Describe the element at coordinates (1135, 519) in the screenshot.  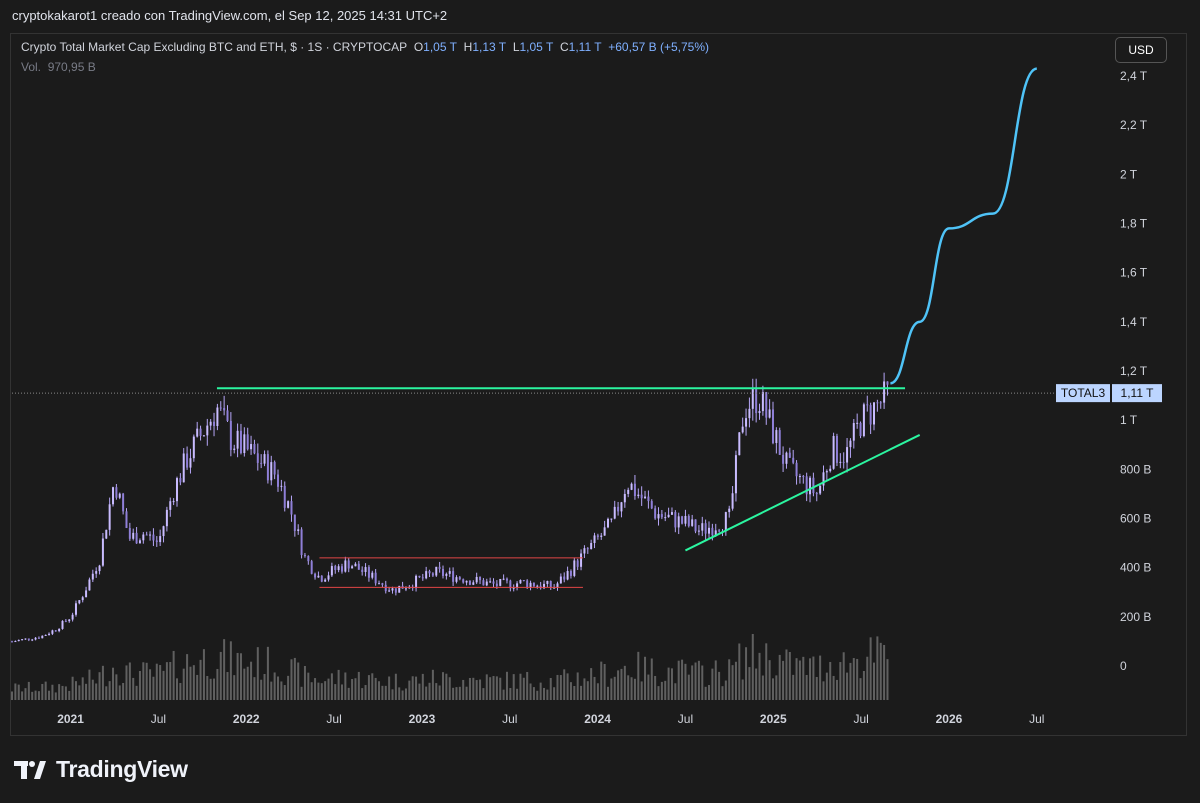
I see `y-tick-label: 600 B` at that location.